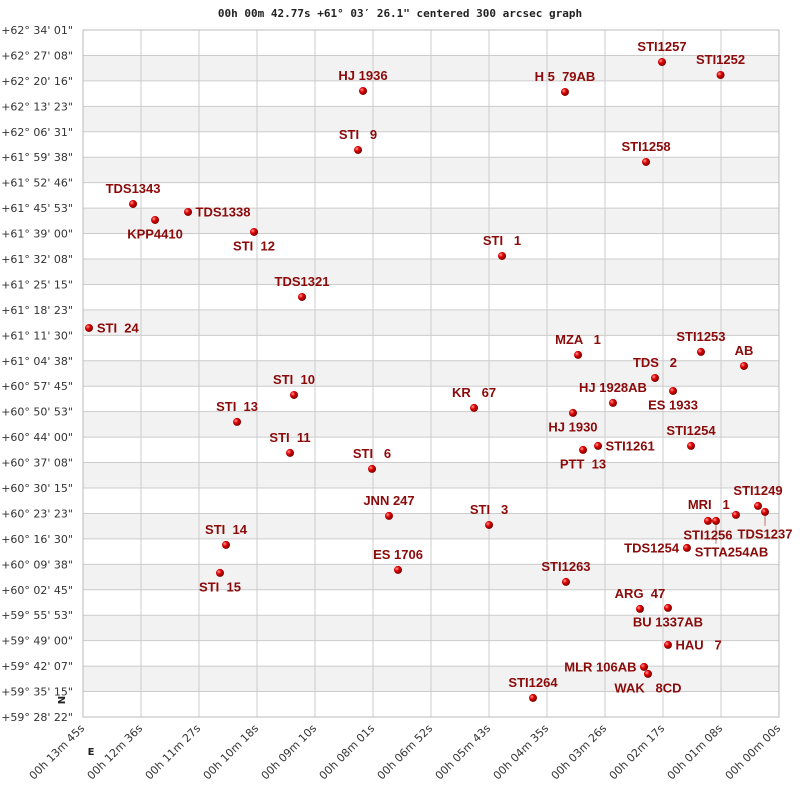 Image resolution: width=800 pixels, height=800 pixels. What do you see at coordinates (744, 350) in the screenshot?
I see `star-label: AB` at bounding box center [744, 350].